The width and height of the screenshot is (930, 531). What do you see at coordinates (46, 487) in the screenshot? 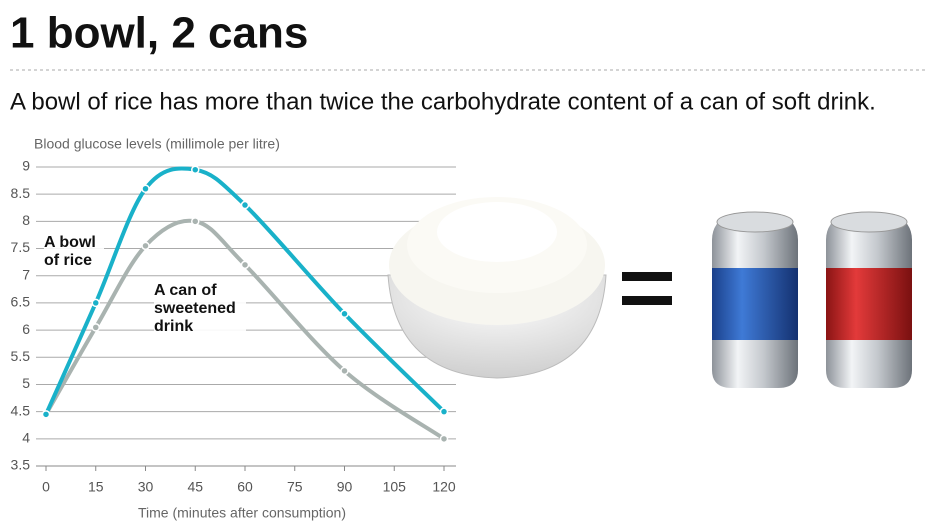
I see `x-tick-label: 0` at bounding box center [46, 487].